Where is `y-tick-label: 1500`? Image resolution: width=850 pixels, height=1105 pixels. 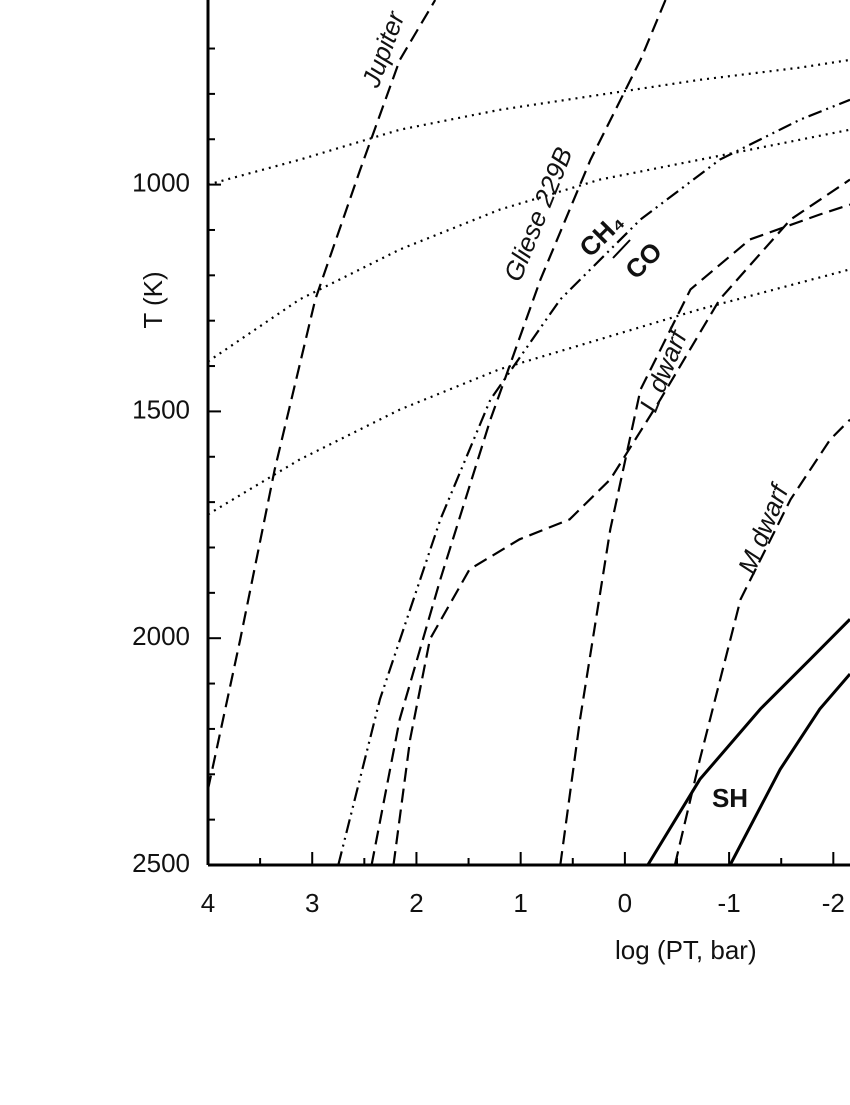
y-tick-label: 1500 is located at coordinates (161, 409).